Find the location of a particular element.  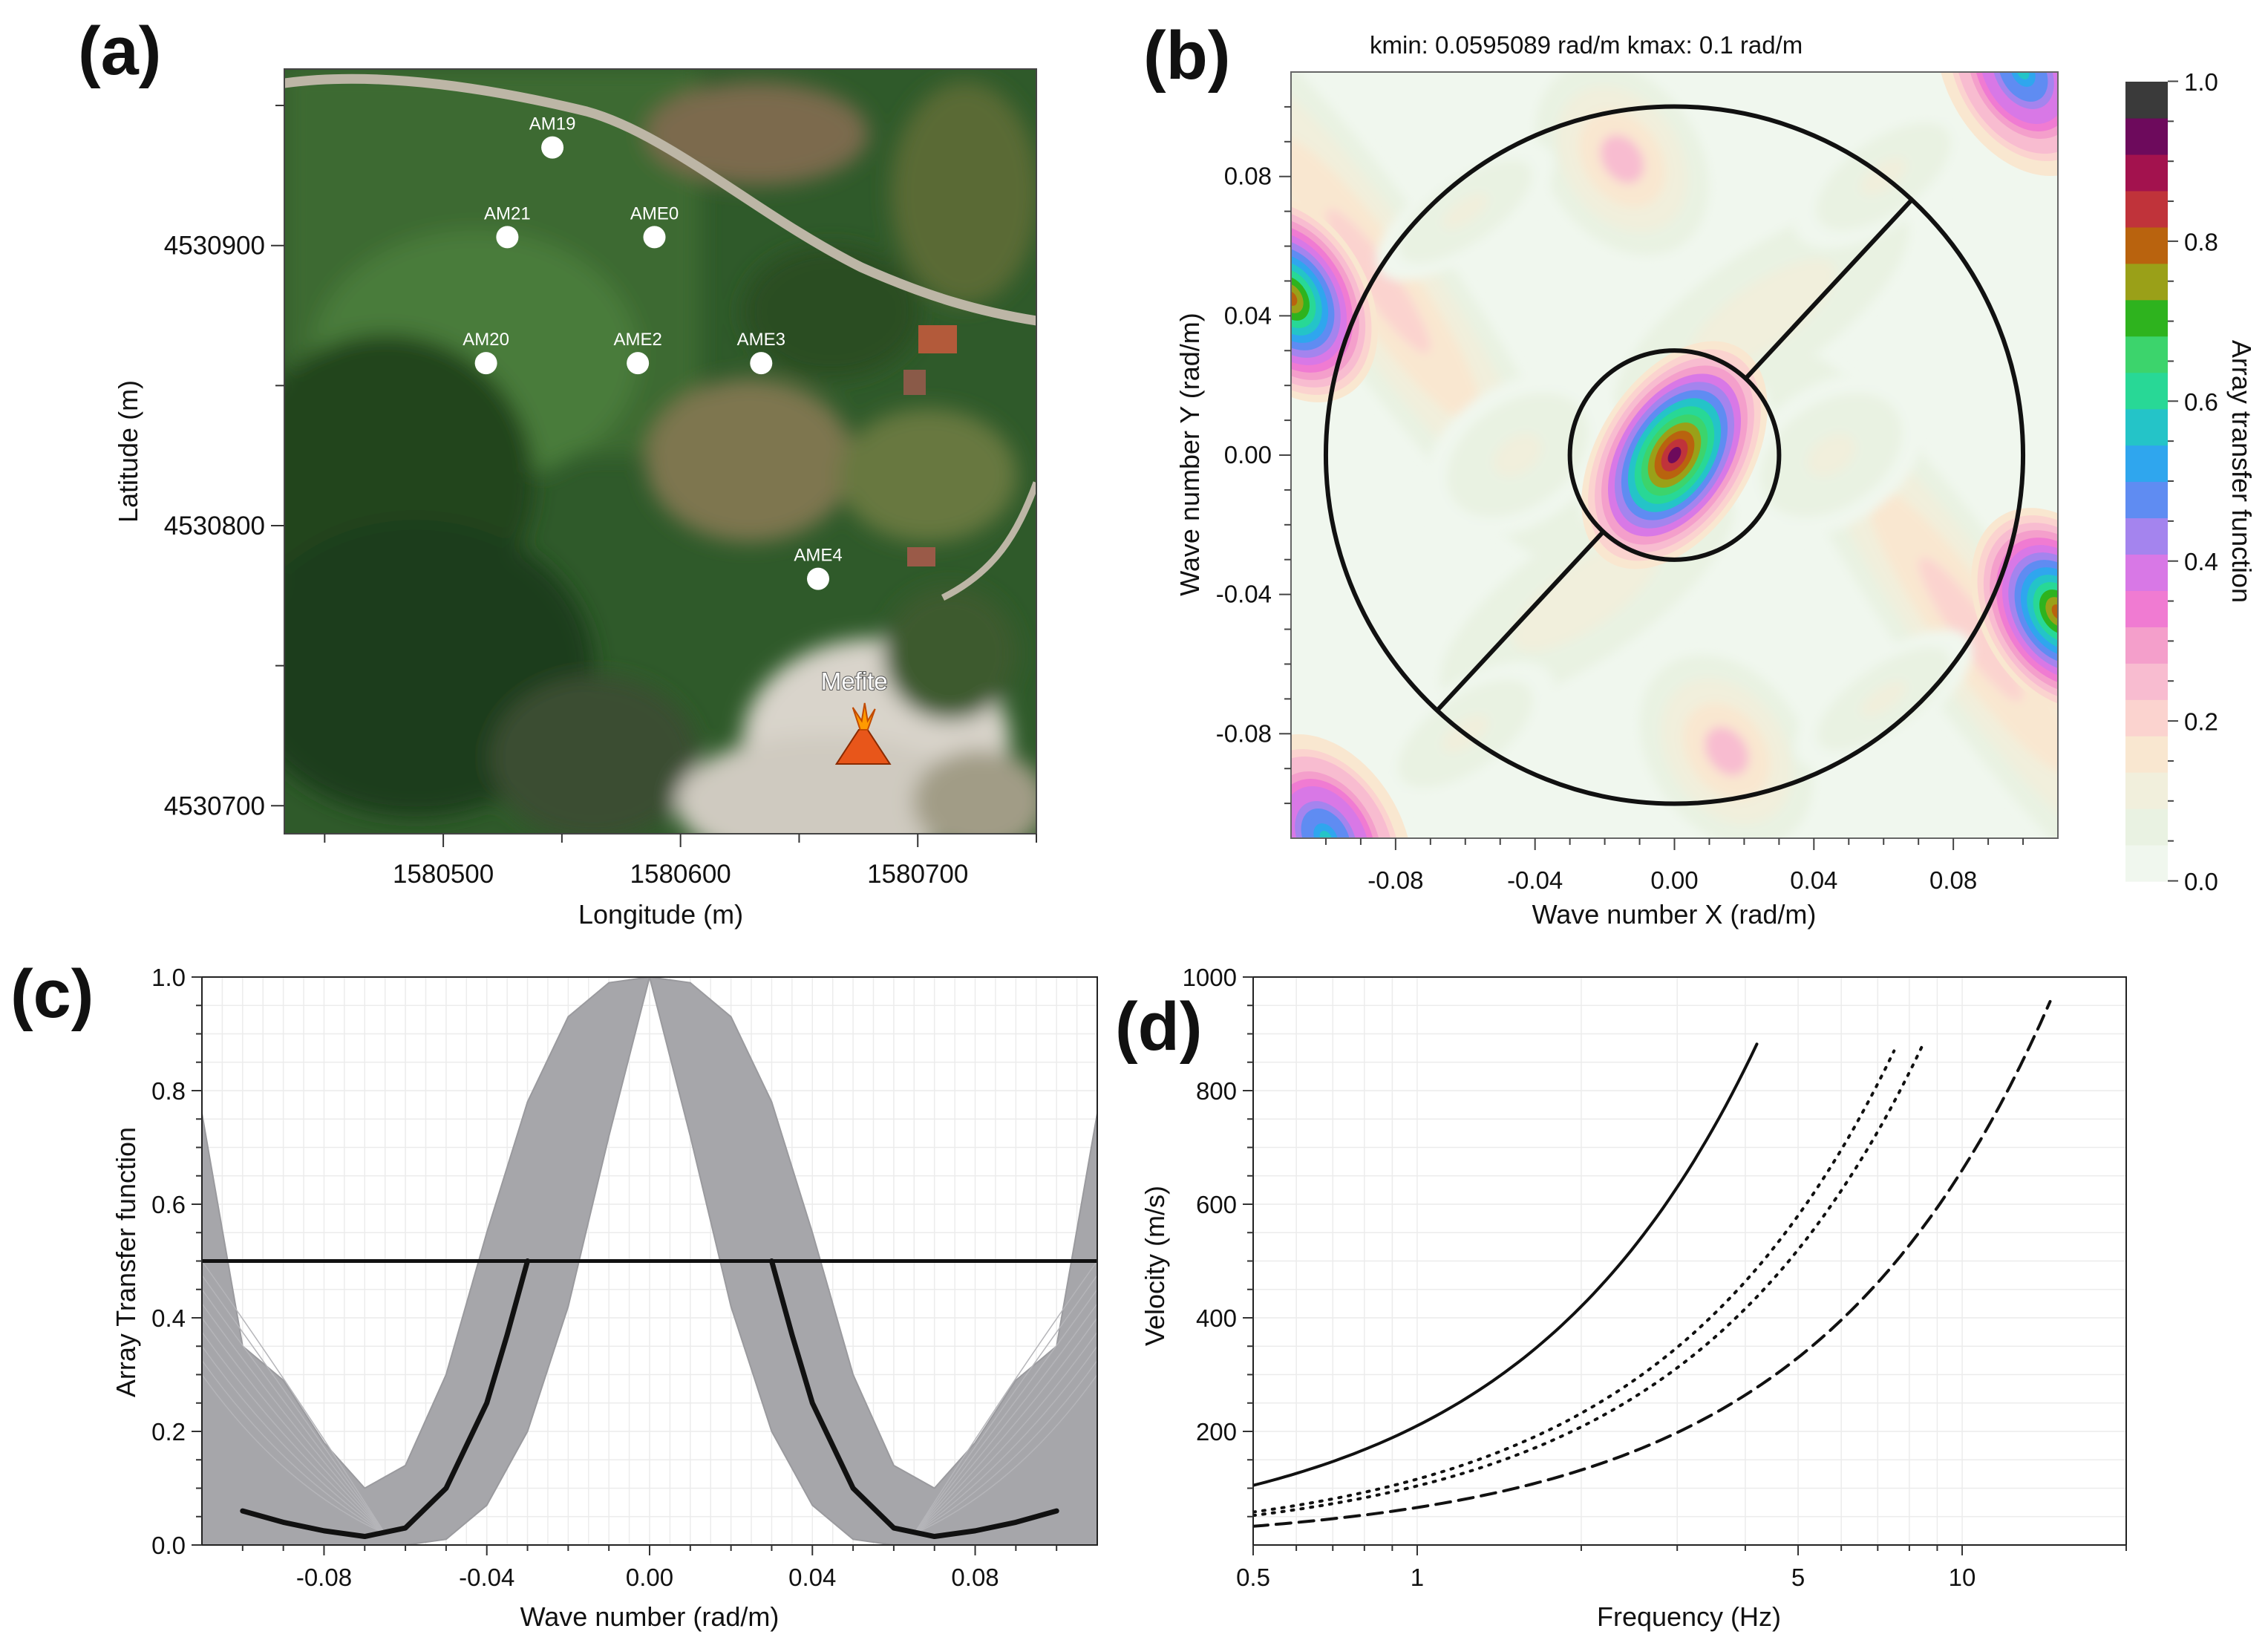

panel-b-ylabel: Wave number Y (rad/m) is located at coordinates (1189, 454).